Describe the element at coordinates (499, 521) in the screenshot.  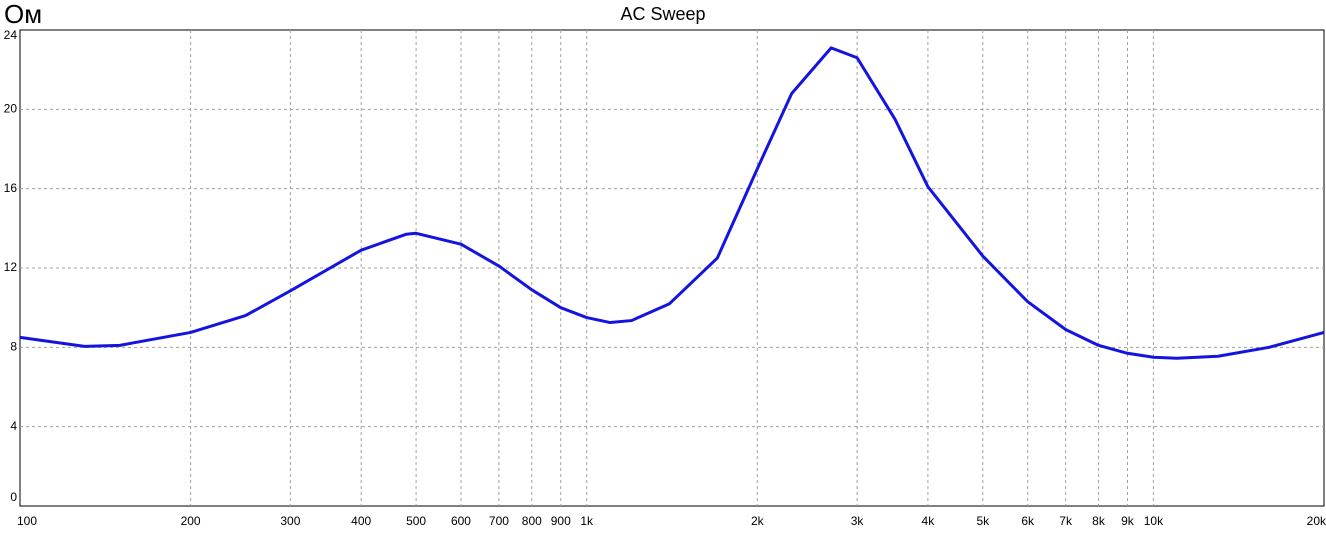
I see `x-tick-label: 700` at that location.